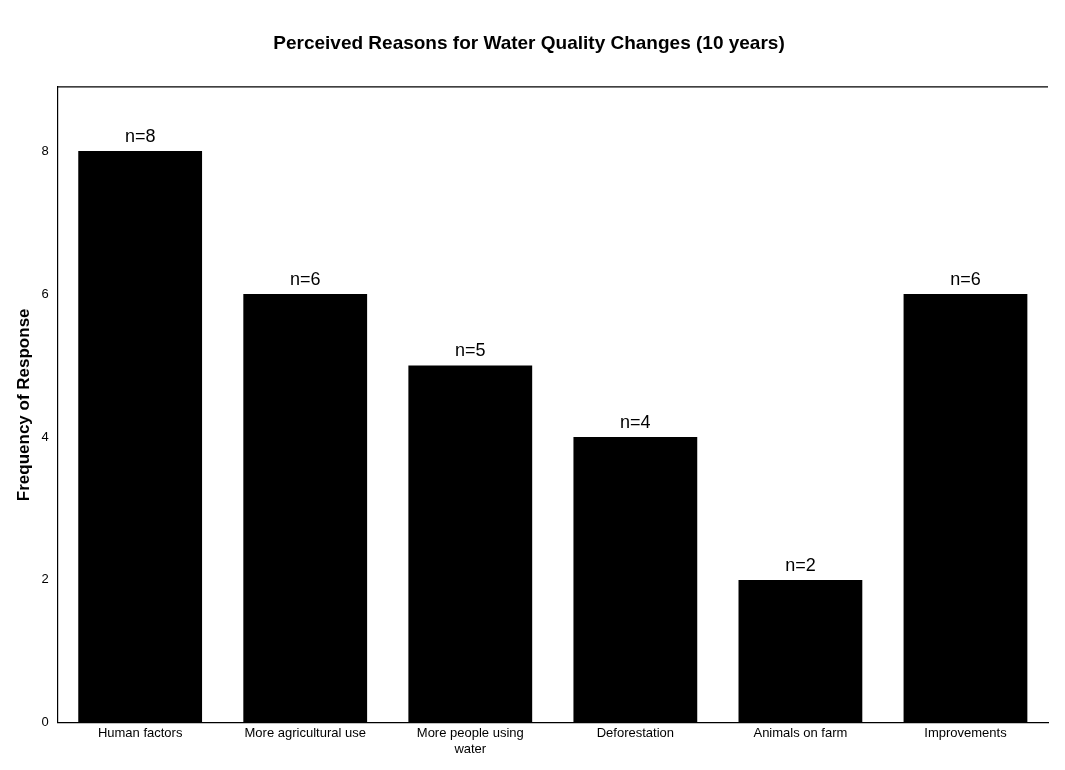 The width and height of the screenshot is (1065, 770). What do you see at coordinates (305, 733) in the screenshot?
I see `x-tick-label: More agricultural use` at bounding box center [305, 733].